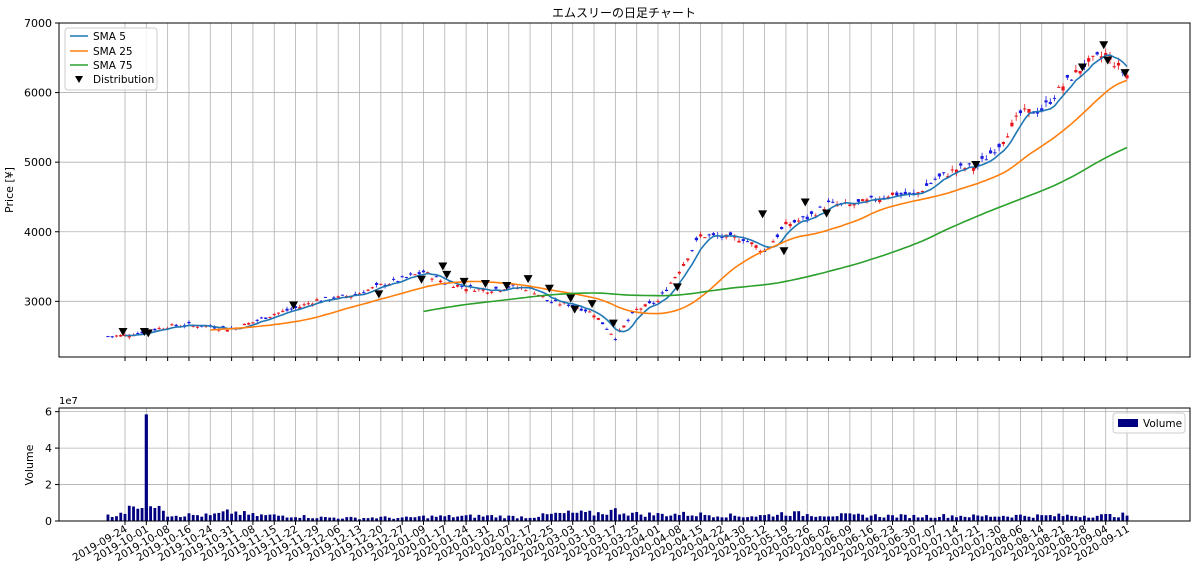  I want to click on price-y-tick-label: 4000, so click(38, 232).